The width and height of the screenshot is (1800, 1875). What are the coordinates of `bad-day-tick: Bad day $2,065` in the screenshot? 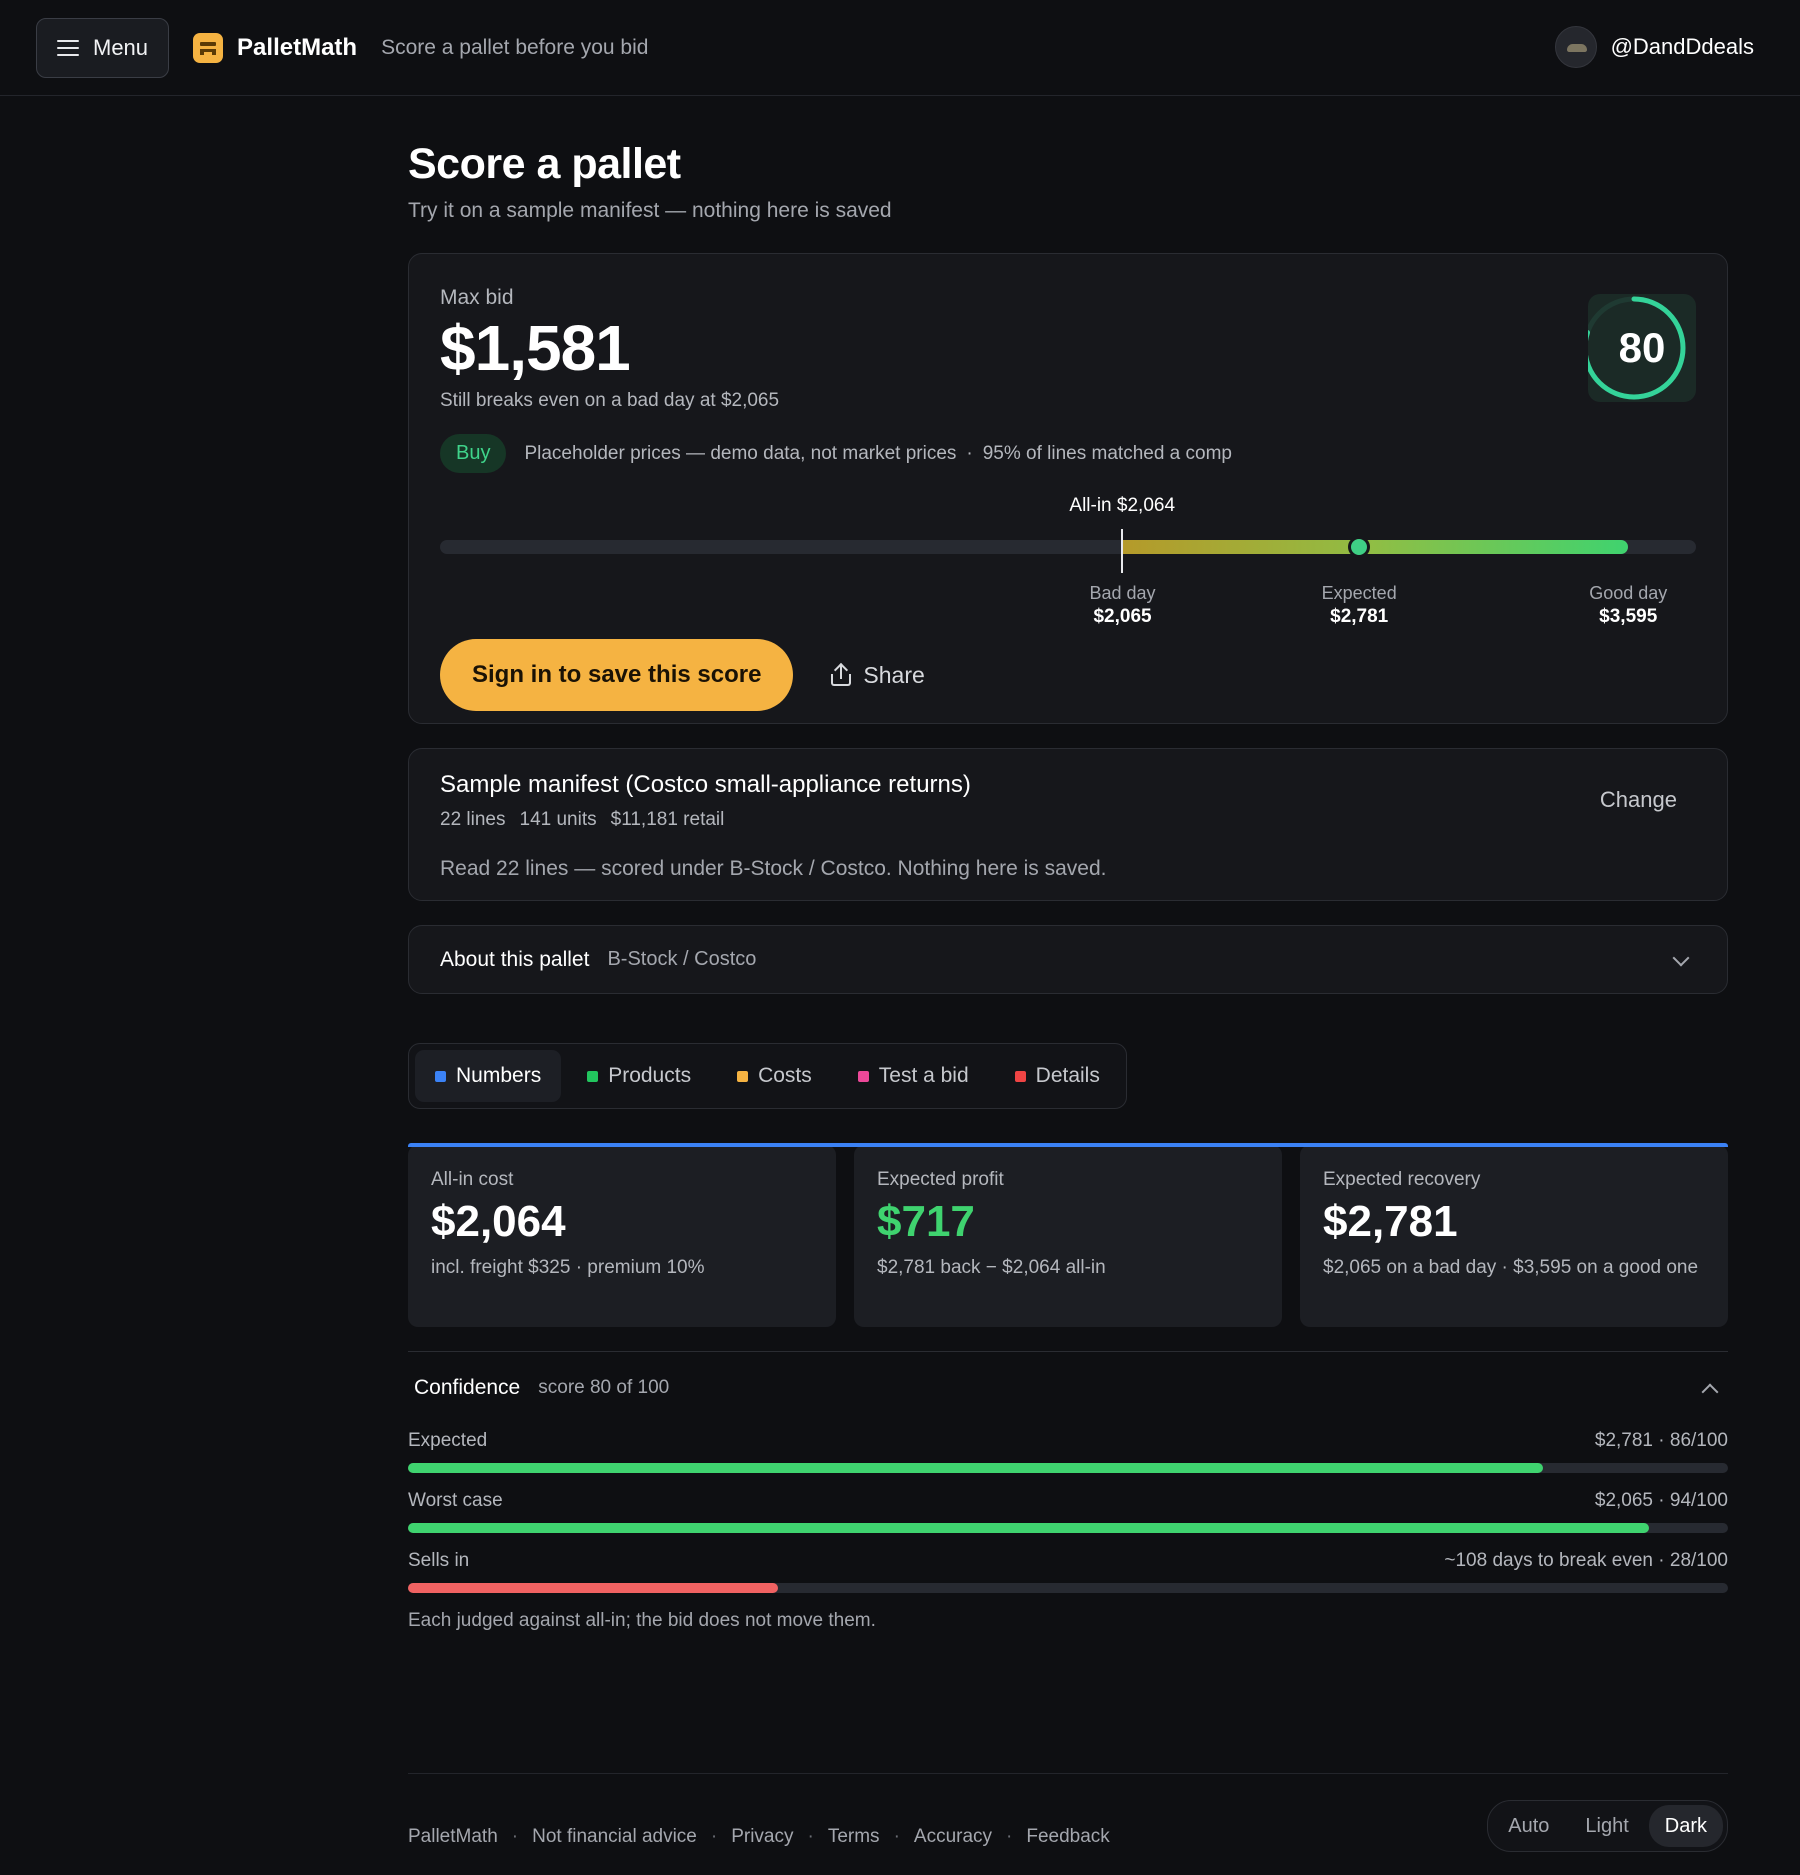 It's located at (1123, 605).